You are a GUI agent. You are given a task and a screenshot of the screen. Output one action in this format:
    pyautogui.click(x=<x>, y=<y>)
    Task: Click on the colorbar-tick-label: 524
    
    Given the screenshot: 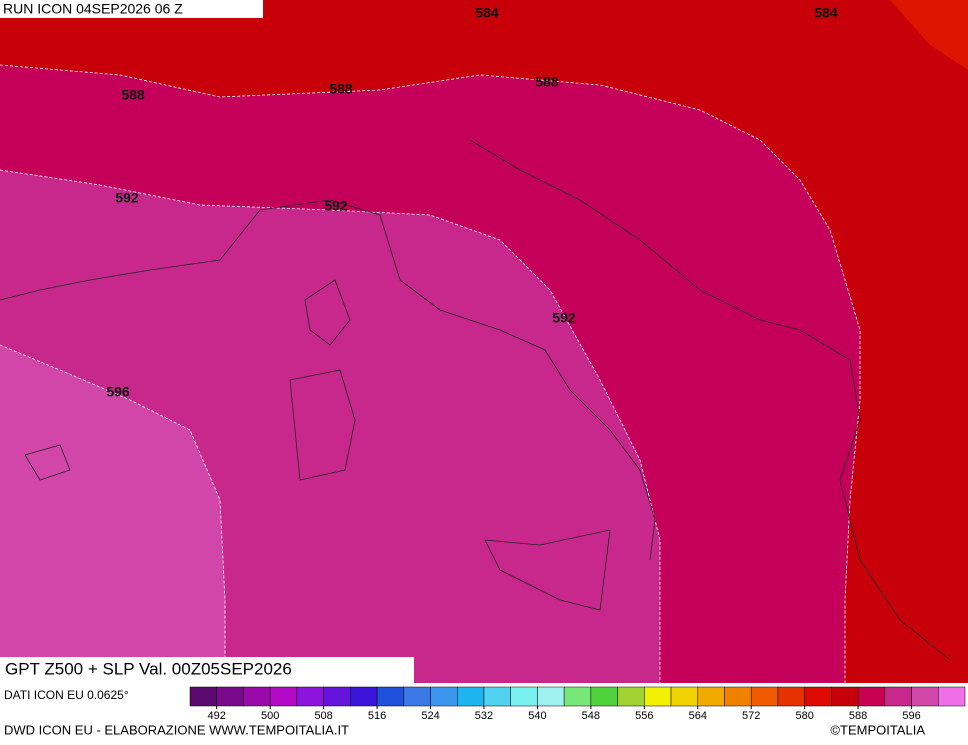 What is the action you would take?
    pyautogui.click(x=430, y=716)
    